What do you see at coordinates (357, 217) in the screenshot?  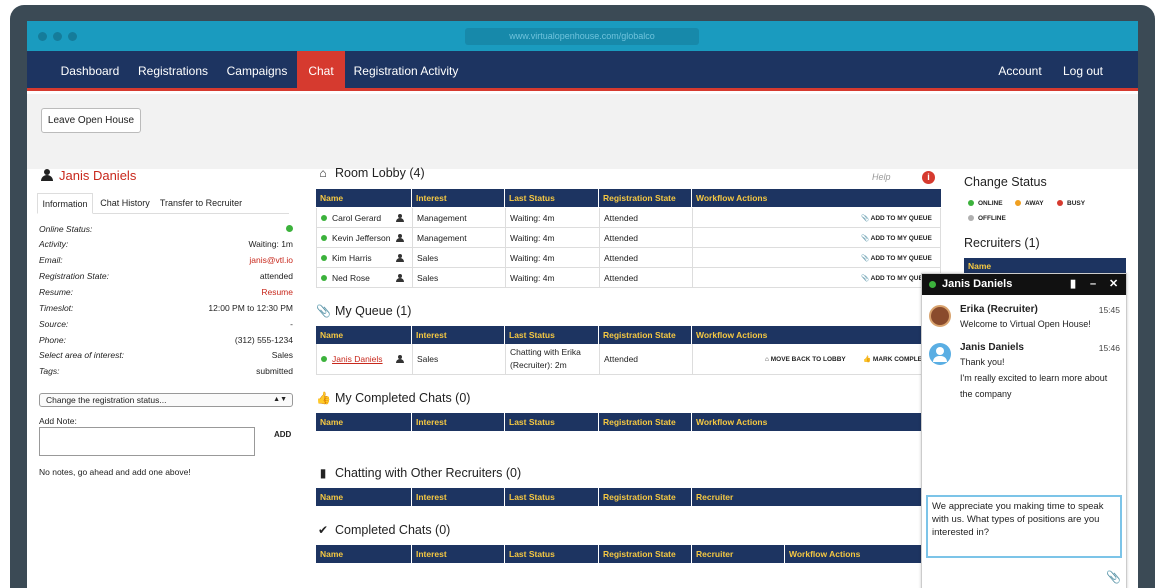 I see `person-name: Carol Gerard` at bounding box center [357, 217].